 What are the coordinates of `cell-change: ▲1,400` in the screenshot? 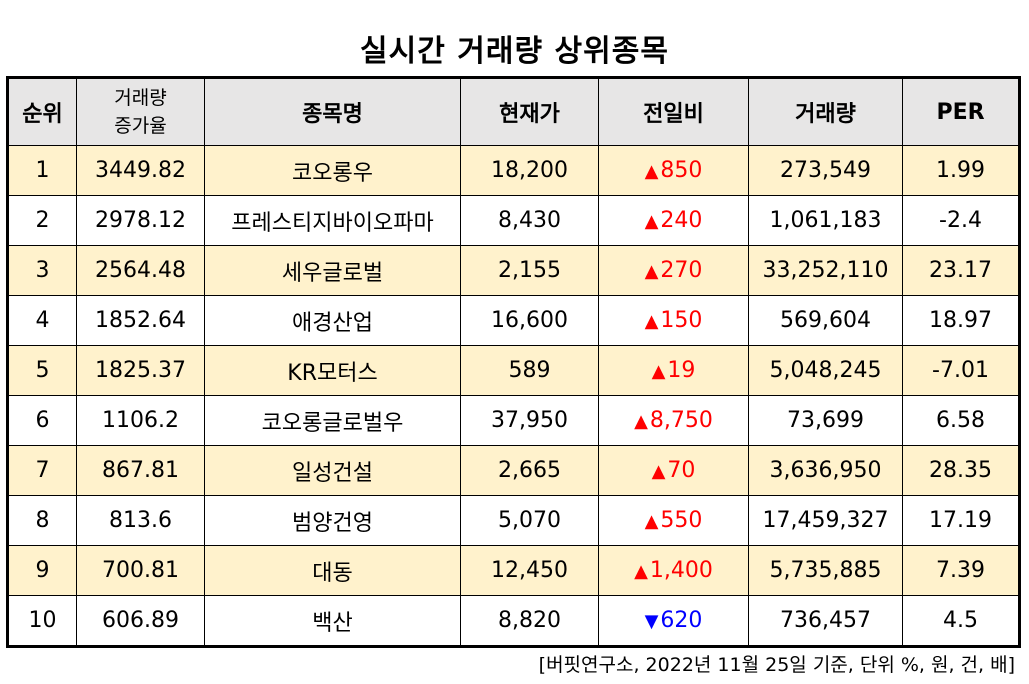 It's located at (673, 570).